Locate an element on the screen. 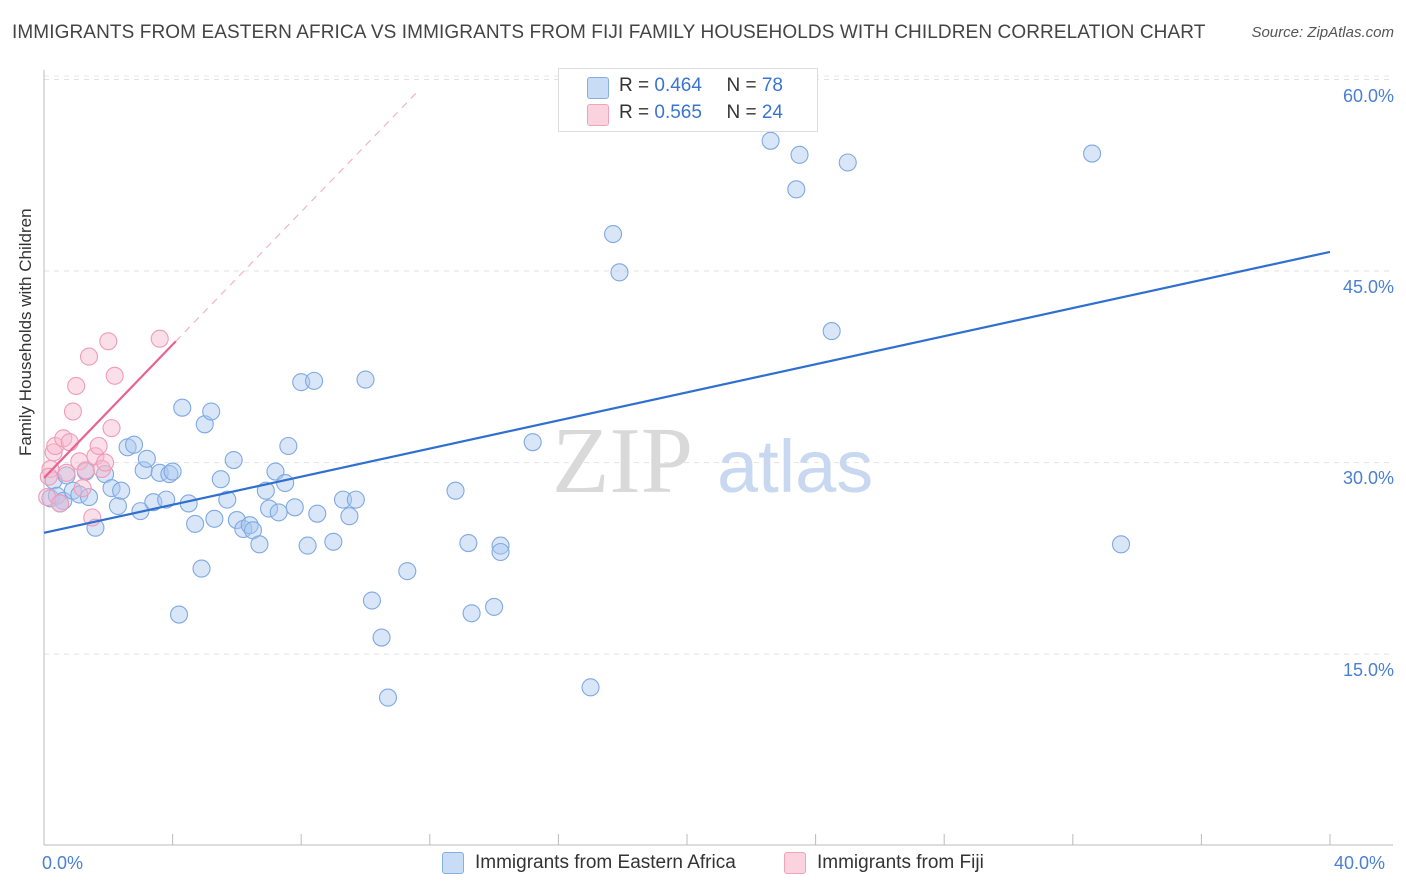 Image resolution: width=1406 pixels, height=892 pixels. legend-swatch-fiji is located at coordinates (598, 115).